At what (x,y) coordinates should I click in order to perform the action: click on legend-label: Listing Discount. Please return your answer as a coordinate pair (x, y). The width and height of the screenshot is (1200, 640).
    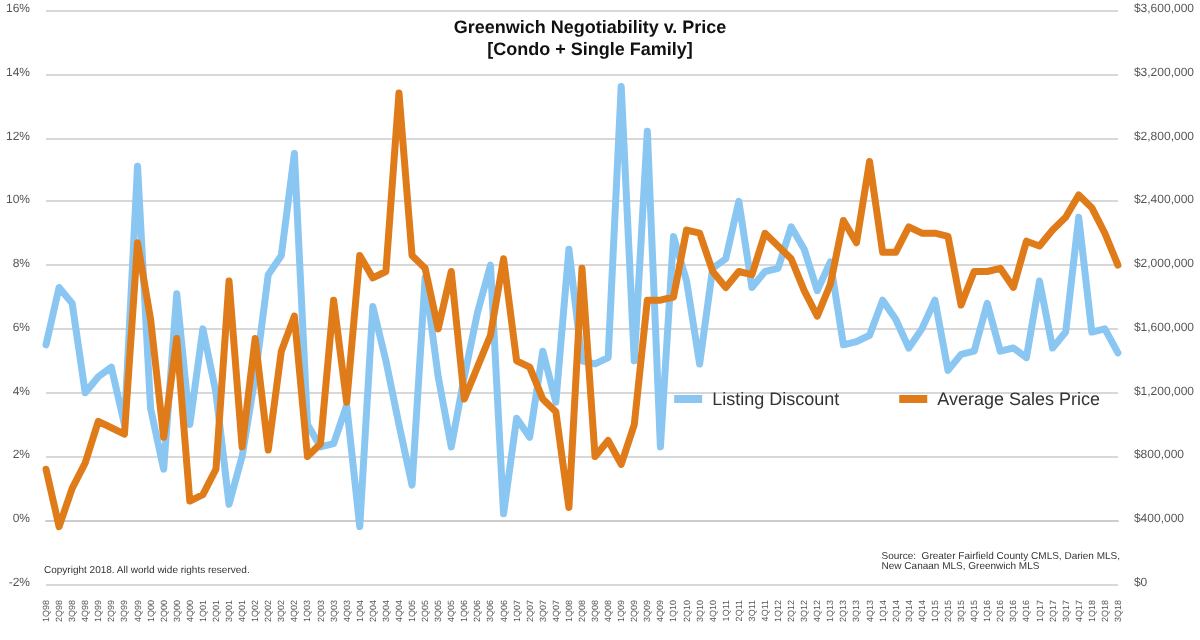
    Looking at the image, I should click on (776, 399).